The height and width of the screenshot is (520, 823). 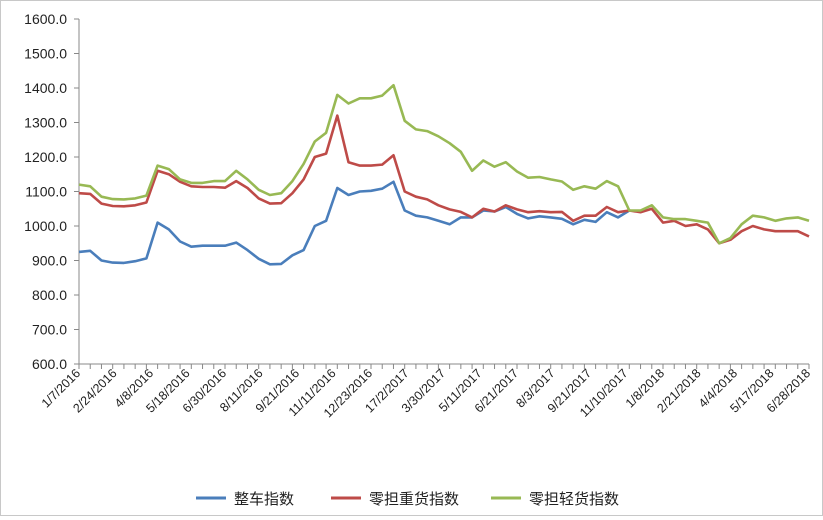 What do you see at coordinates (46, 192) in the screenshot?
I see `y-tick-label: 1100.0` at bounding box center [46, 192].